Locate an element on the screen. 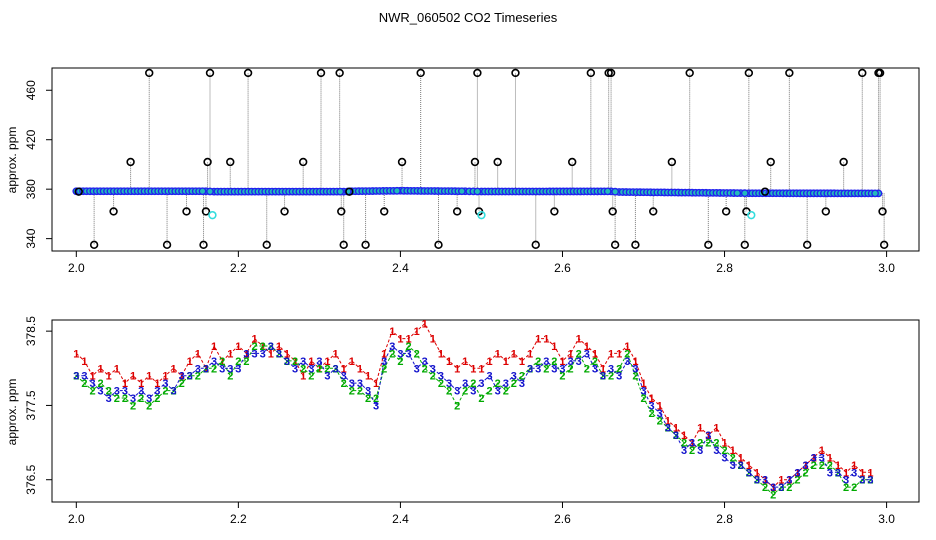 The width and height of the screenshot is (936, 540). x-tick-label: 2.0 is located at coordinates (76, 519).